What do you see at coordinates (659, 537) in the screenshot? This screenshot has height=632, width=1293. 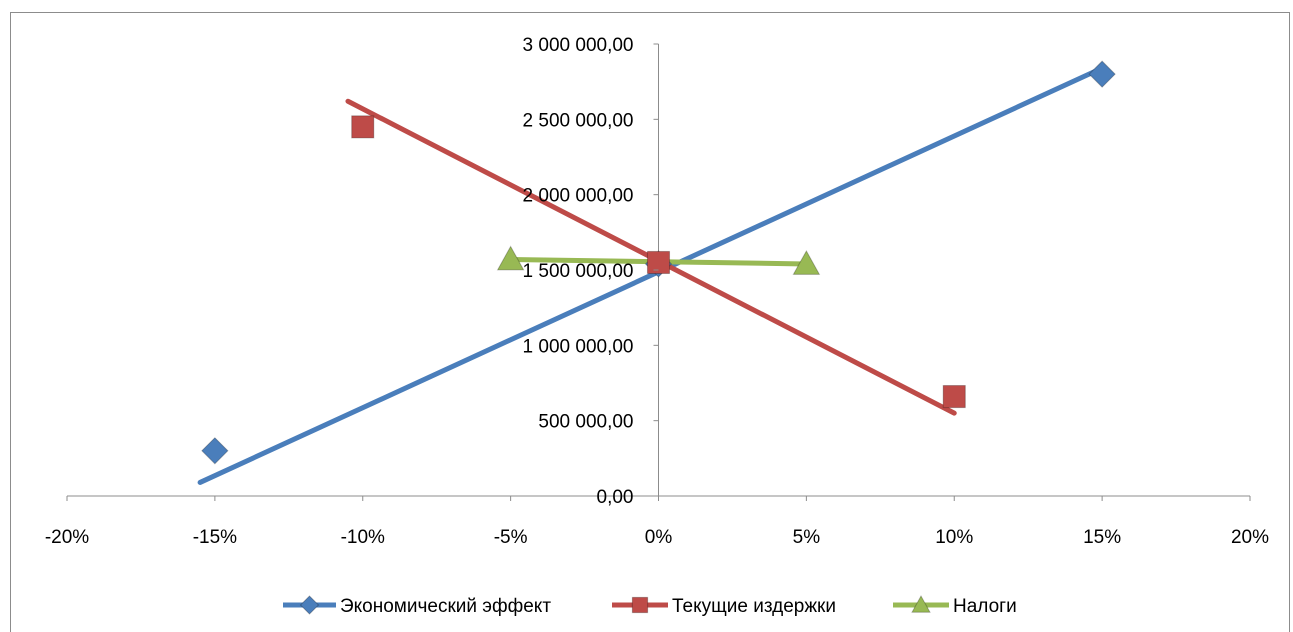 I see `x-tick-label: 0%` at bounding box center [659, 537].